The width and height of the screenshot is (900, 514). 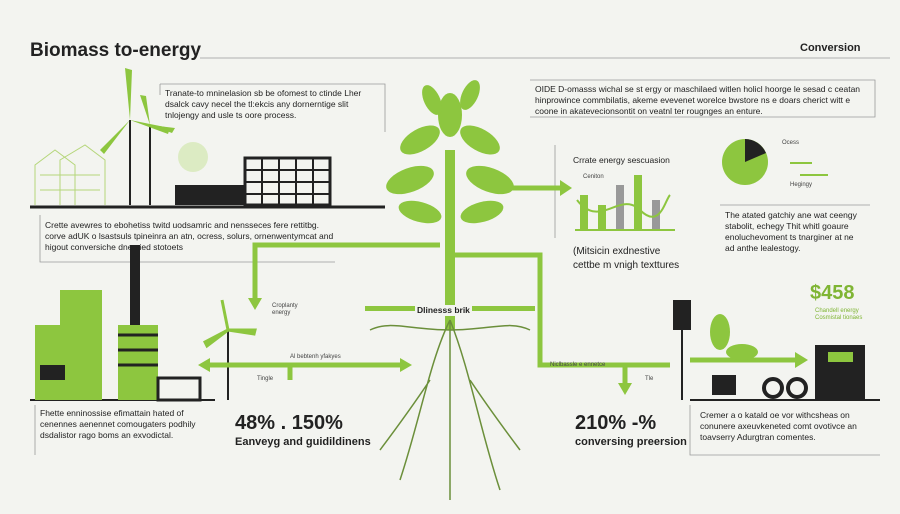 What do you see at coordinates (289, 423) in the screenshot?
I see `left-stat: 48% . 150%` at bounding box center [289, 423].